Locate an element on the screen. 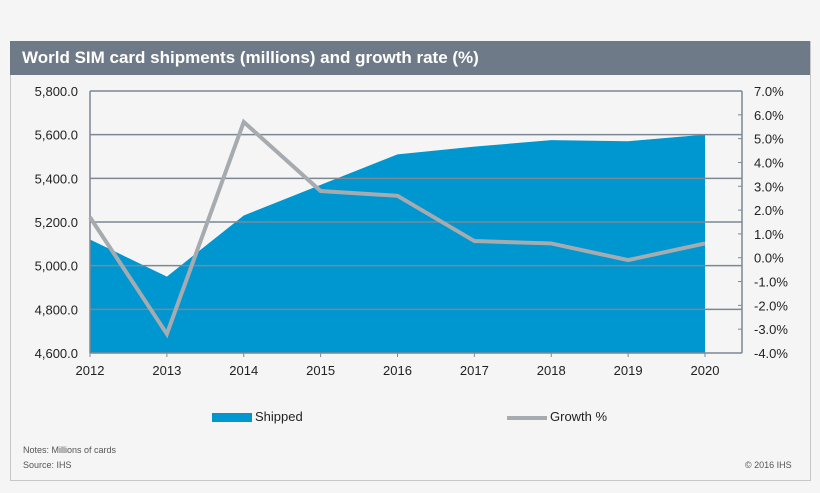 Image resolution: width=820 pixels, height=493 pixels. legend-swatch-growth is located at coordinates (527, 417).